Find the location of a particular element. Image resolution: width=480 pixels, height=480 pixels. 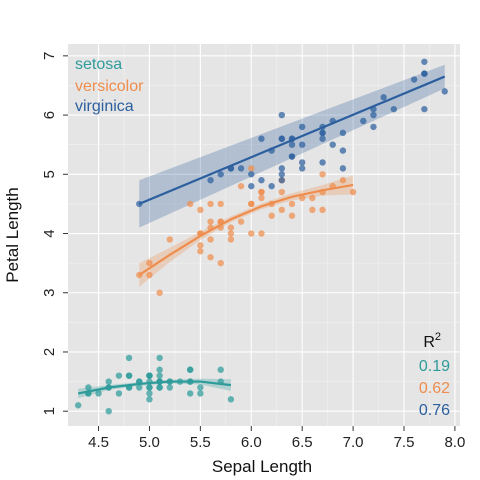

r2-panel: R2 0.19 0.62 0.76 is located at coordinates (434, 375).